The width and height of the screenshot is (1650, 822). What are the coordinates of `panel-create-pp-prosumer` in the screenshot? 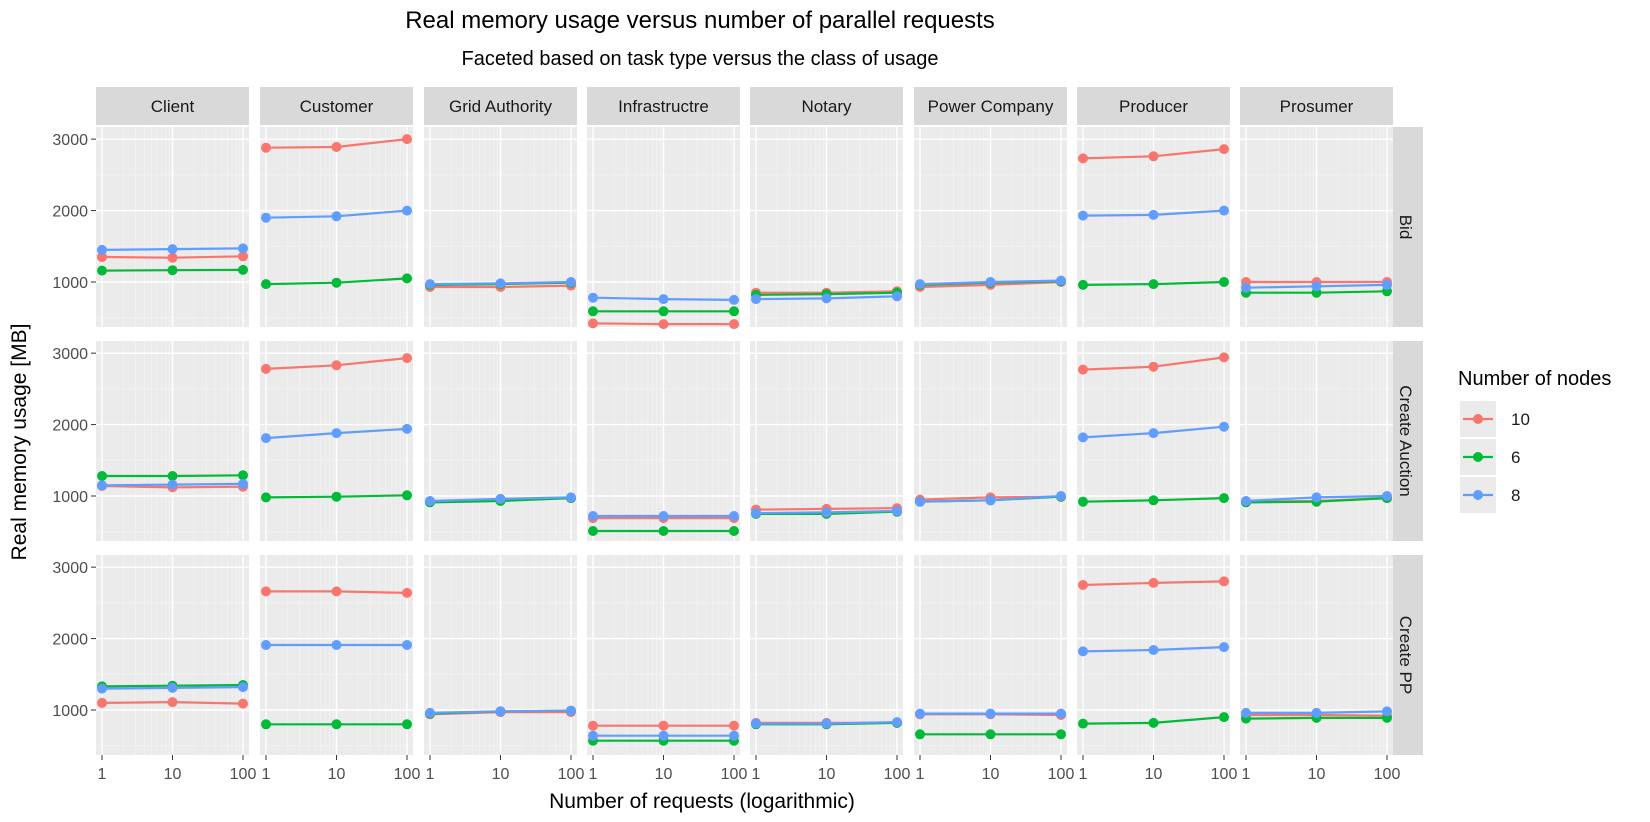 It's located at (1316, 655).